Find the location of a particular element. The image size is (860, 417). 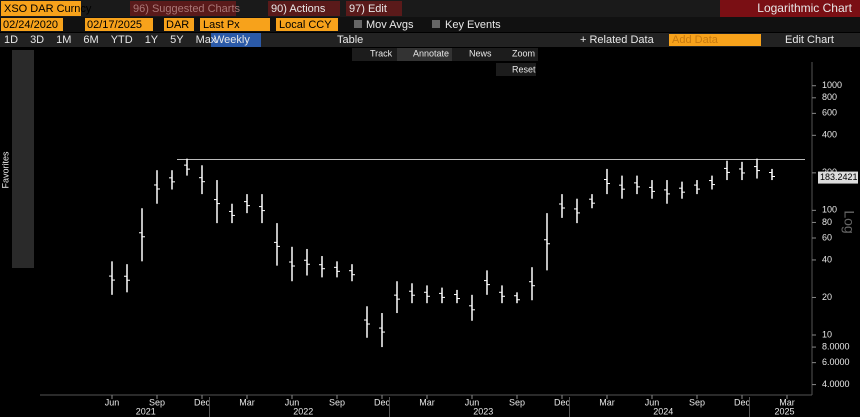

y-tick-label: 600 is located at coordinates (829, 113).